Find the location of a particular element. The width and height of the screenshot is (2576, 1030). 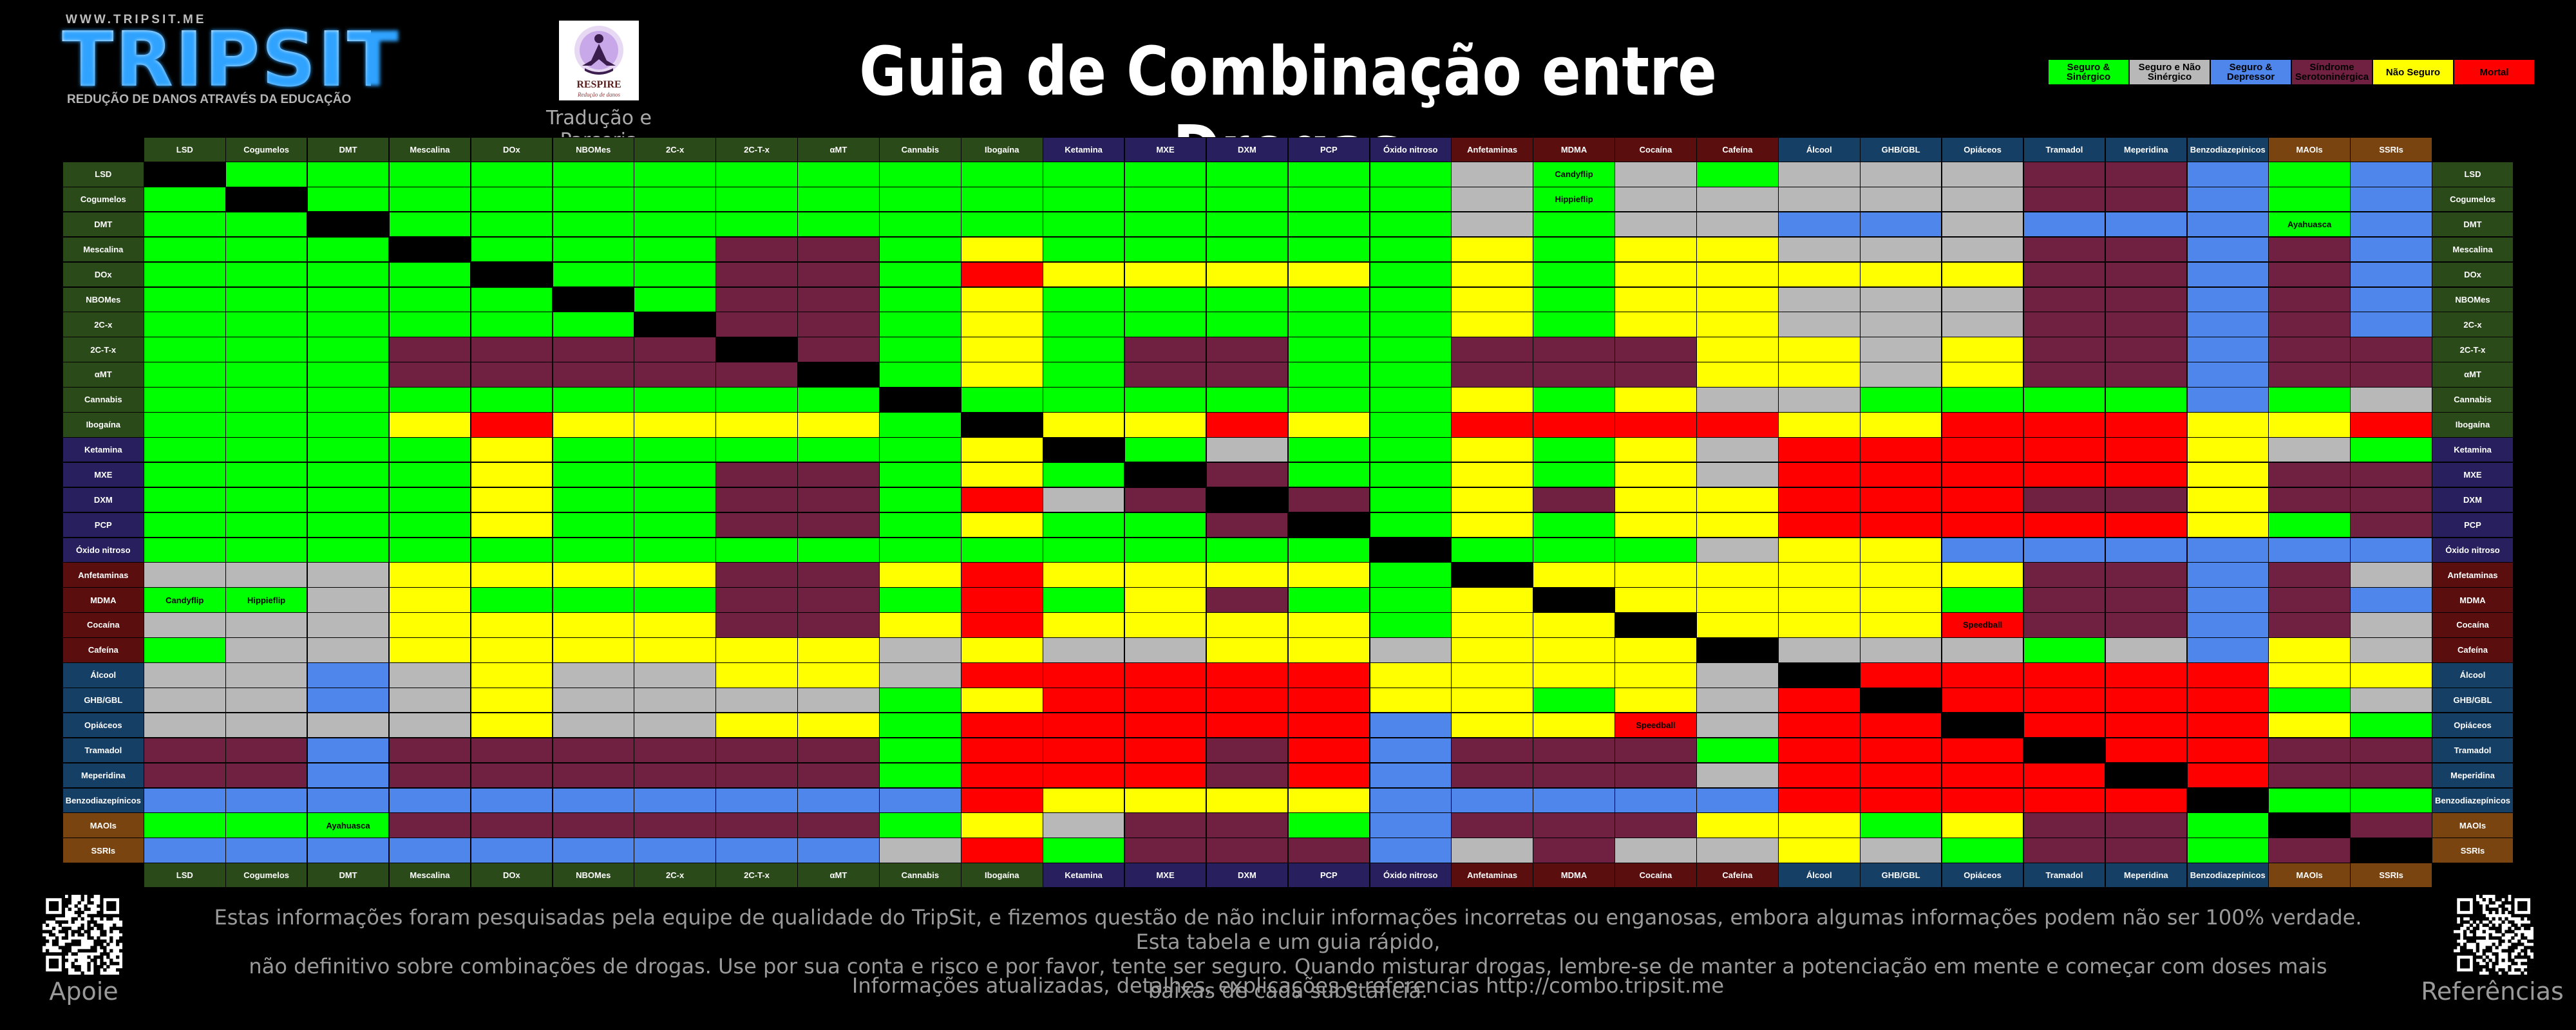

partner-tagline: Redução de danos is located at coordinates (598, 94).